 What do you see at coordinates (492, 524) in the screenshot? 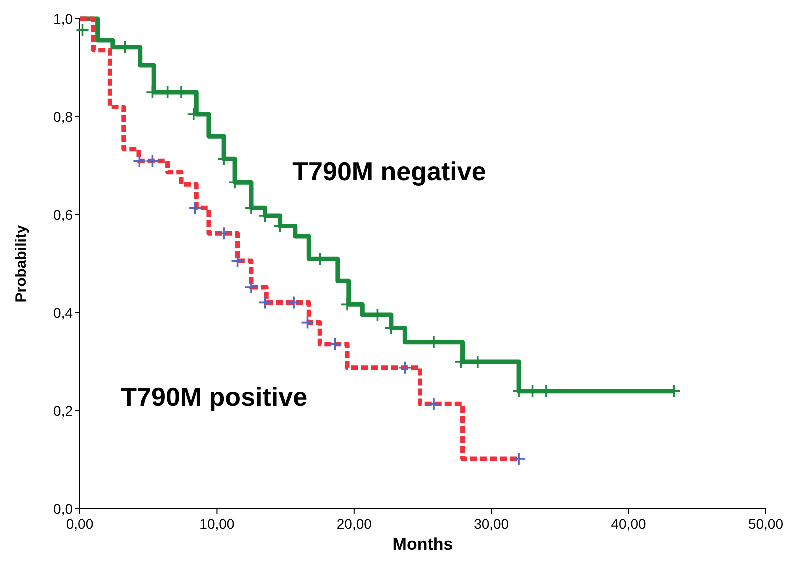
I see `x-tick-label: 30,00` at bounding box center [492, 524].